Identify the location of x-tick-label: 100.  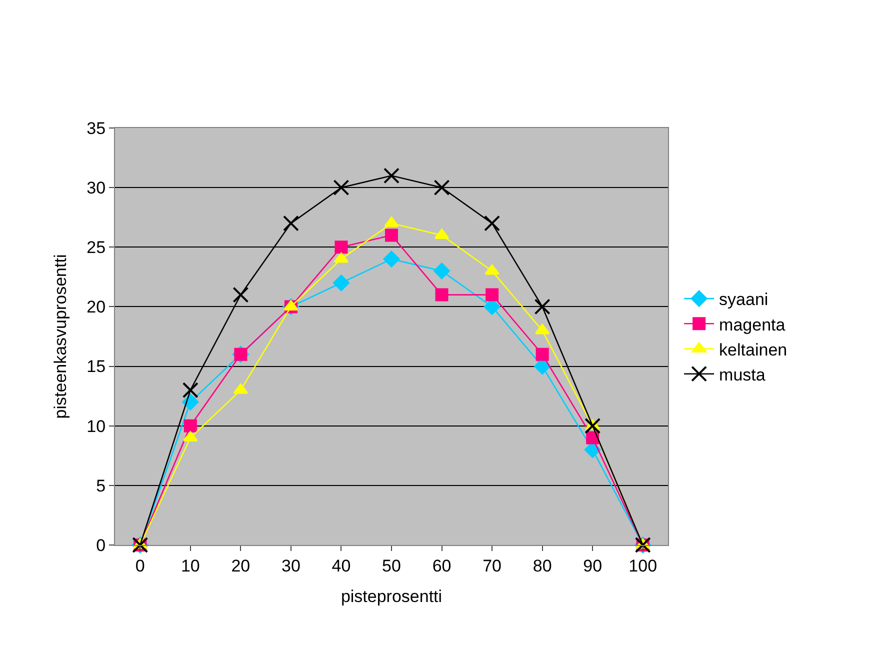
(643, 566).